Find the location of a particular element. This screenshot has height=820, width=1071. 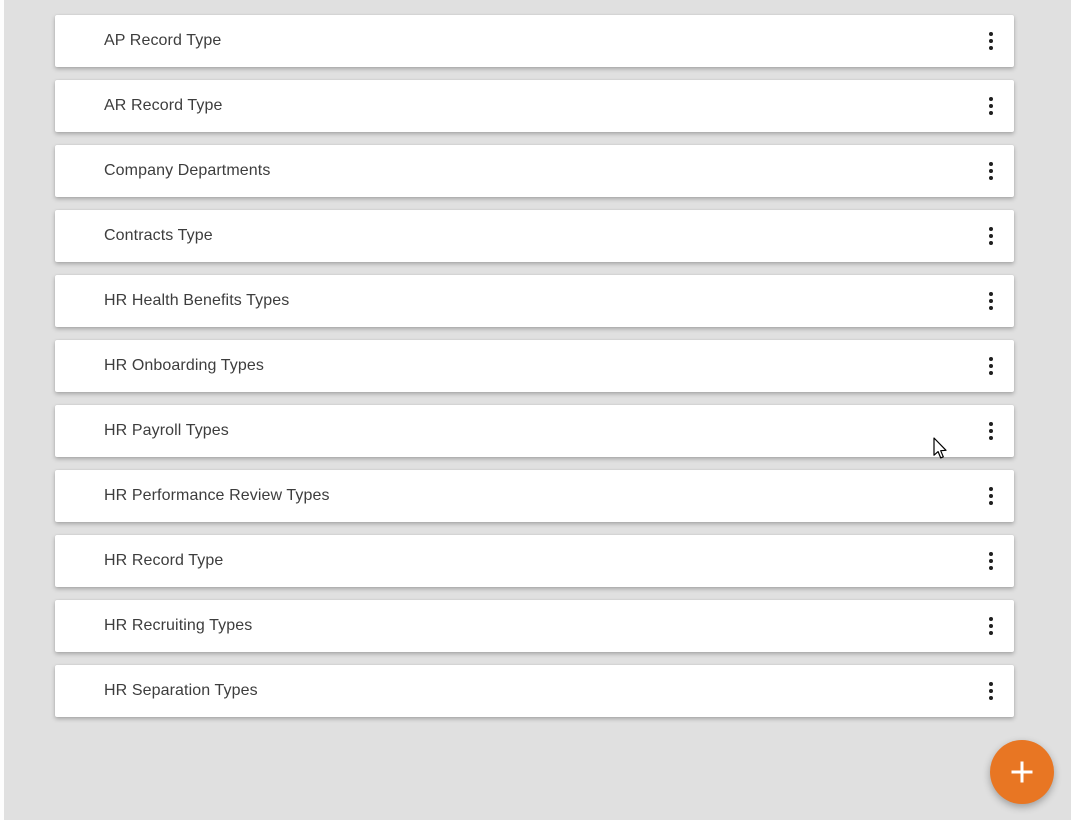

list-item-label: AR Record Type is located at coordinates (163, 105).